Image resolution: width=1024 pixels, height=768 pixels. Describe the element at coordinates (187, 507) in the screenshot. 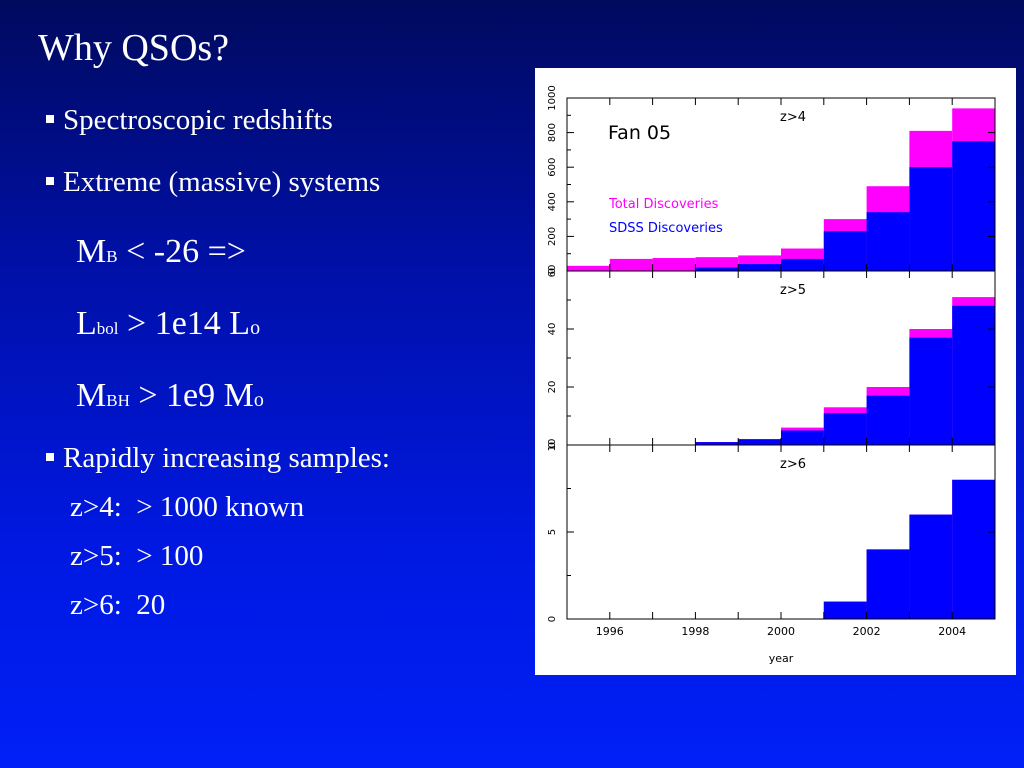

I see `sample-z4: z>4: > 1000 known` at that location.